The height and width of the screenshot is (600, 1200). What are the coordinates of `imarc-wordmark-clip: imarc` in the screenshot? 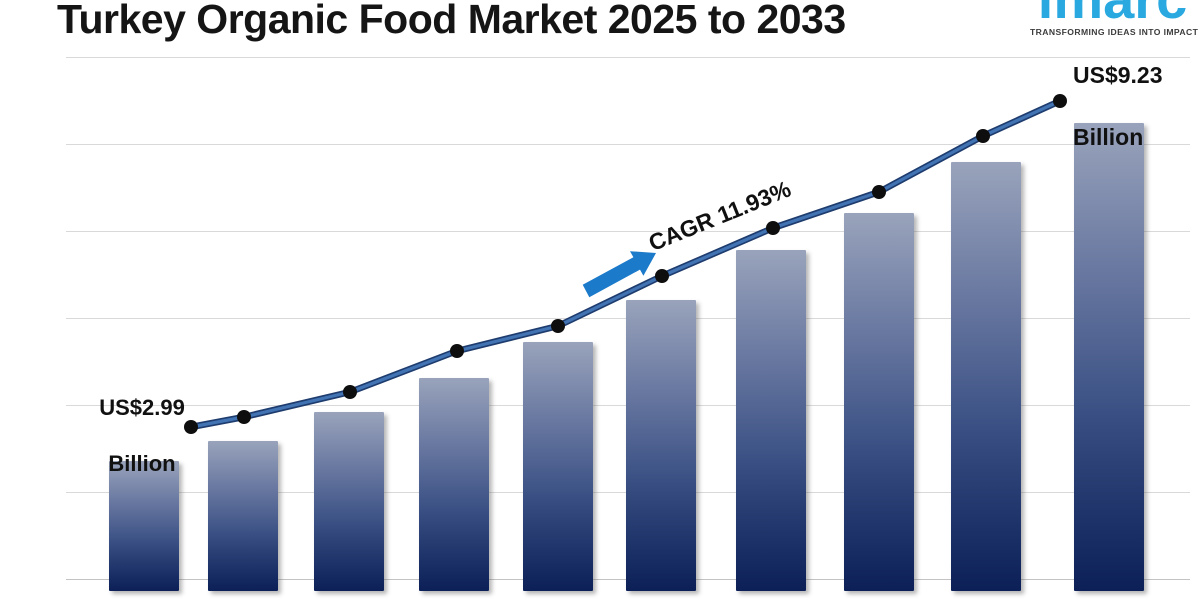 It's located at (1112, 12).